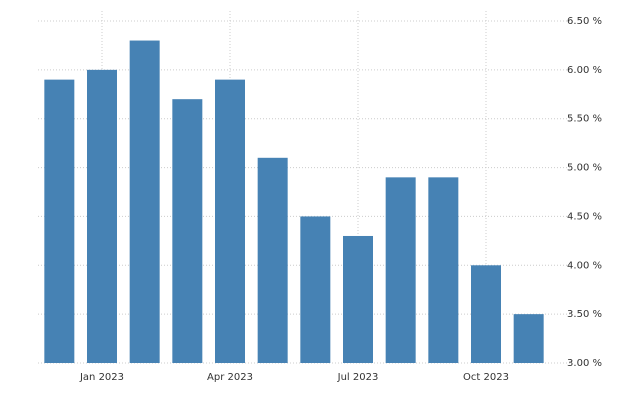  What do you see at coordinates (584, 265) in the screenshot?
I see `y-tick-label: 4.00 %` at bounding box center [584, 265].